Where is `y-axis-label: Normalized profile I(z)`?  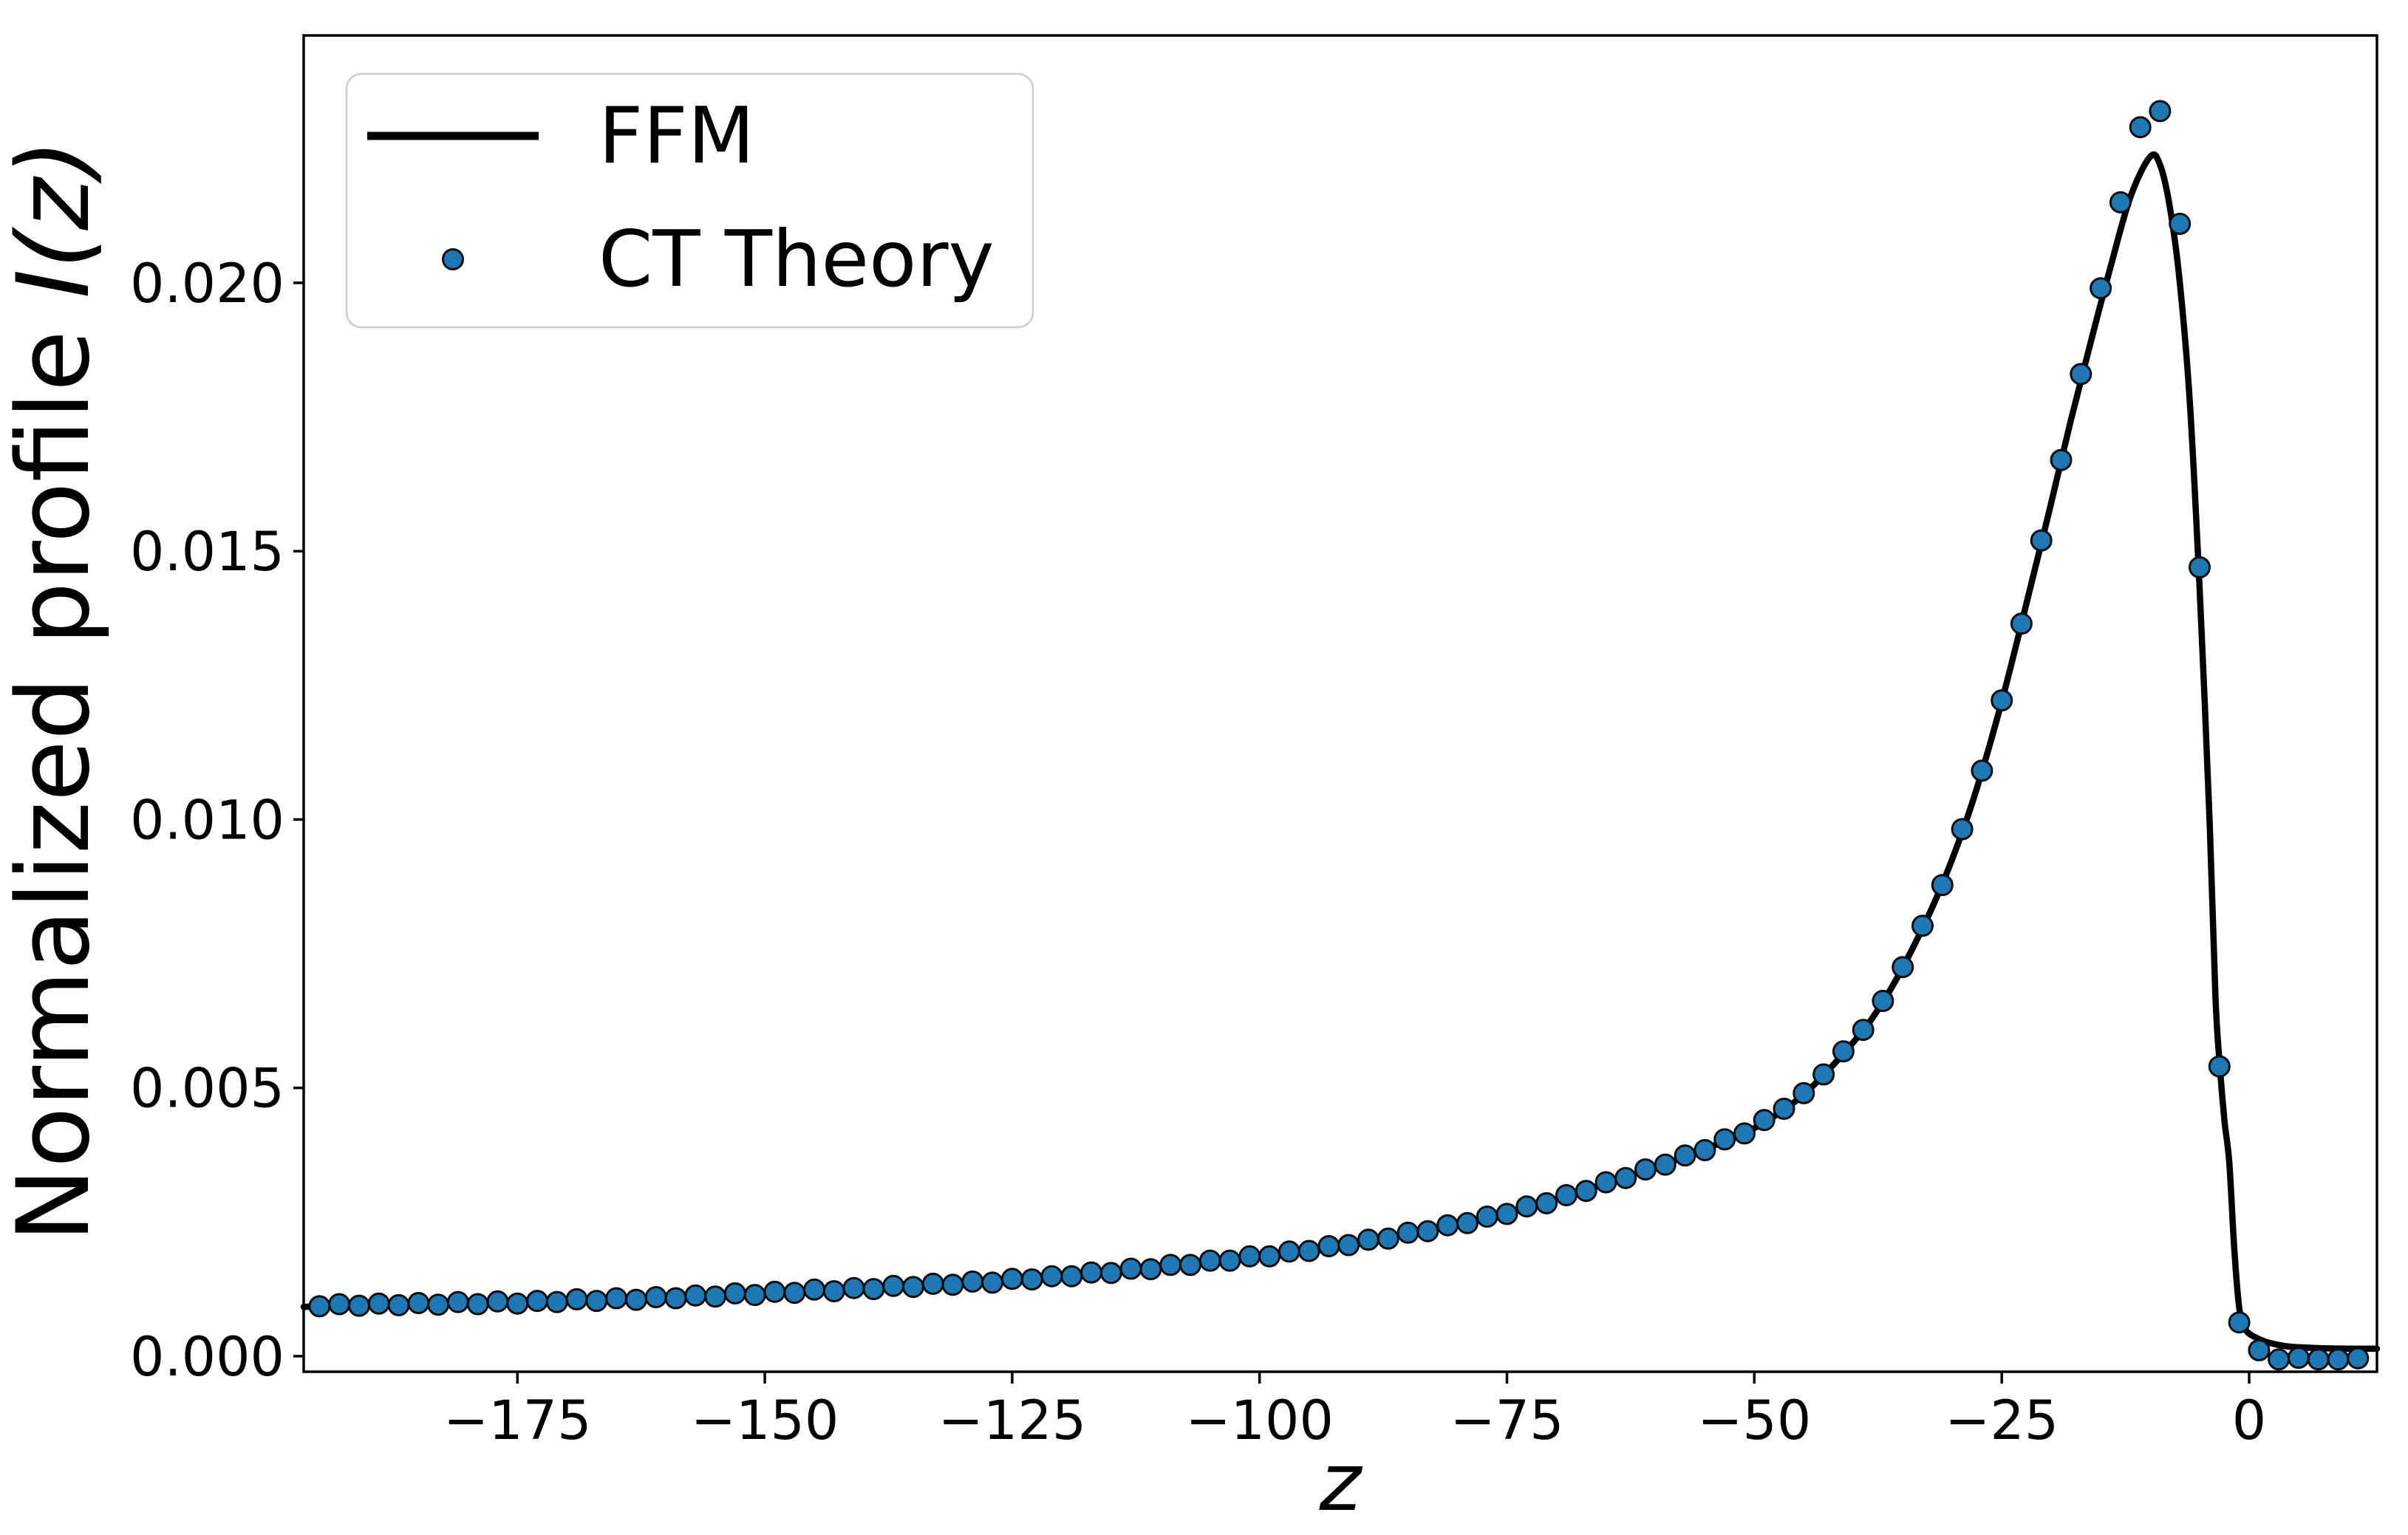
y-axis-label: Normalized profile I(z) is located at coordinates (56, 690).